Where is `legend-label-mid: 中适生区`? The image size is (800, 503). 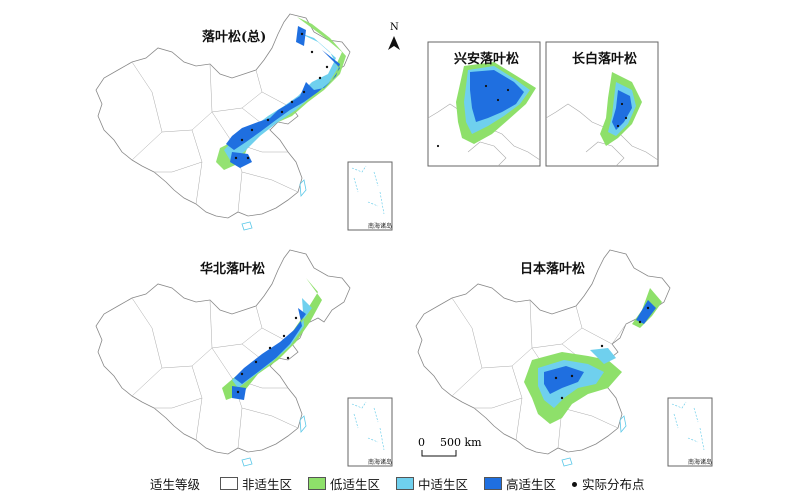 legend-label-mid: 中适生区 is located at coordinates (443, 484).